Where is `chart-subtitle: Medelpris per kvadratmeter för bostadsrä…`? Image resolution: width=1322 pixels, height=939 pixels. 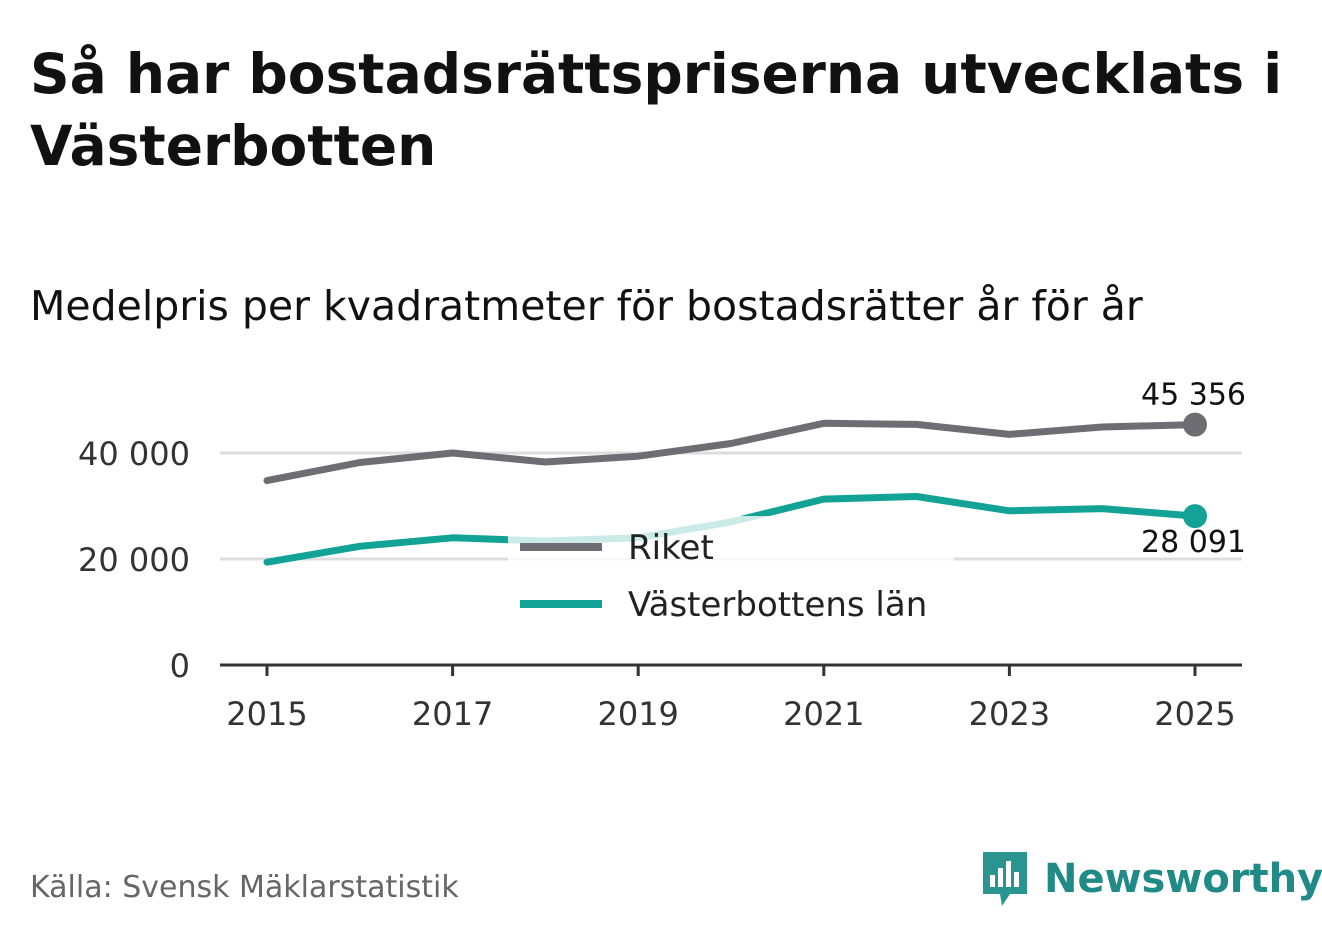 chart-subtitle: Medelpris per kvadratmeter för bostadsrä… is located at coordinates (586, 306).